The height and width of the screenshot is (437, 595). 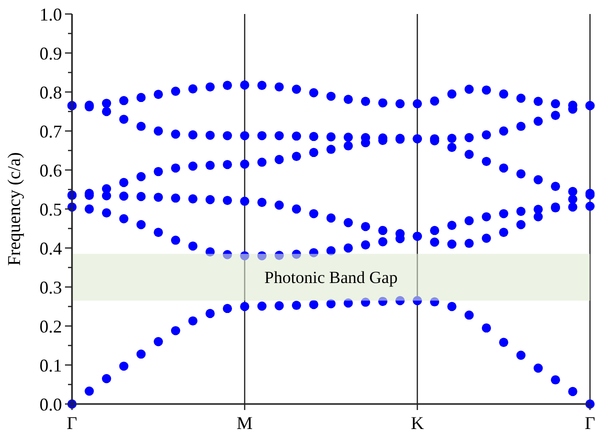 What do you see at coordinates (417, 423) in the screenshot?
I see `x-tick-label: K` at bounding box center [417, 423].